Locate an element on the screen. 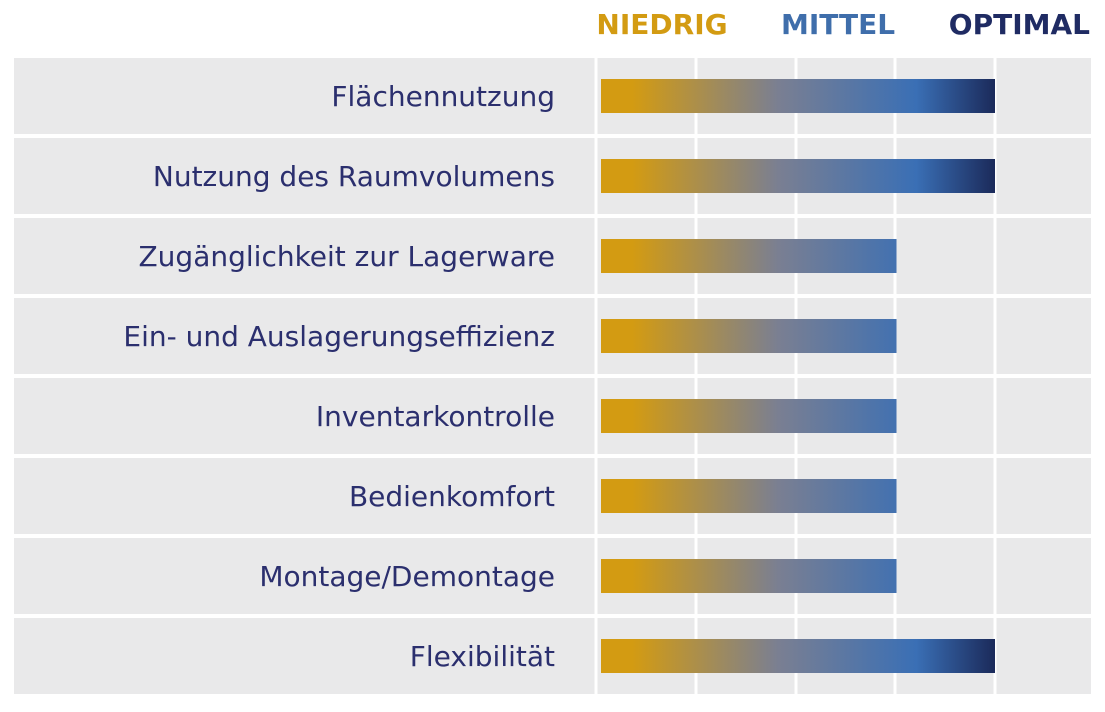 The height and width of the screenshot is (712, 1105). row-label: Nutzung des Raumvolumens is located at coordinates (354, 176).